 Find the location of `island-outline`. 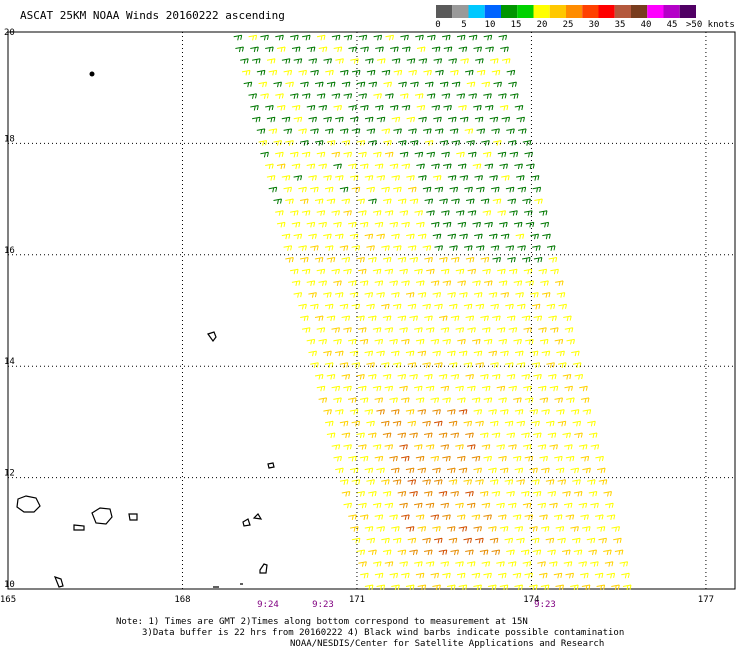

island-outline is located at coordinates (92, 74).